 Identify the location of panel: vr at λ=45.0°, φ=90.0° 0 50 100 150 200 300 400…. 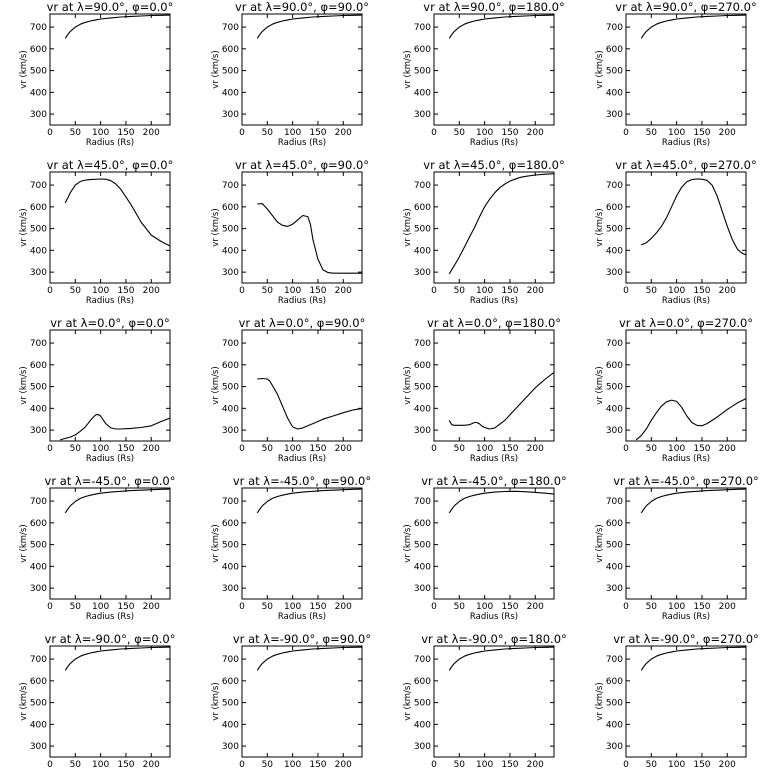
(290, 232).